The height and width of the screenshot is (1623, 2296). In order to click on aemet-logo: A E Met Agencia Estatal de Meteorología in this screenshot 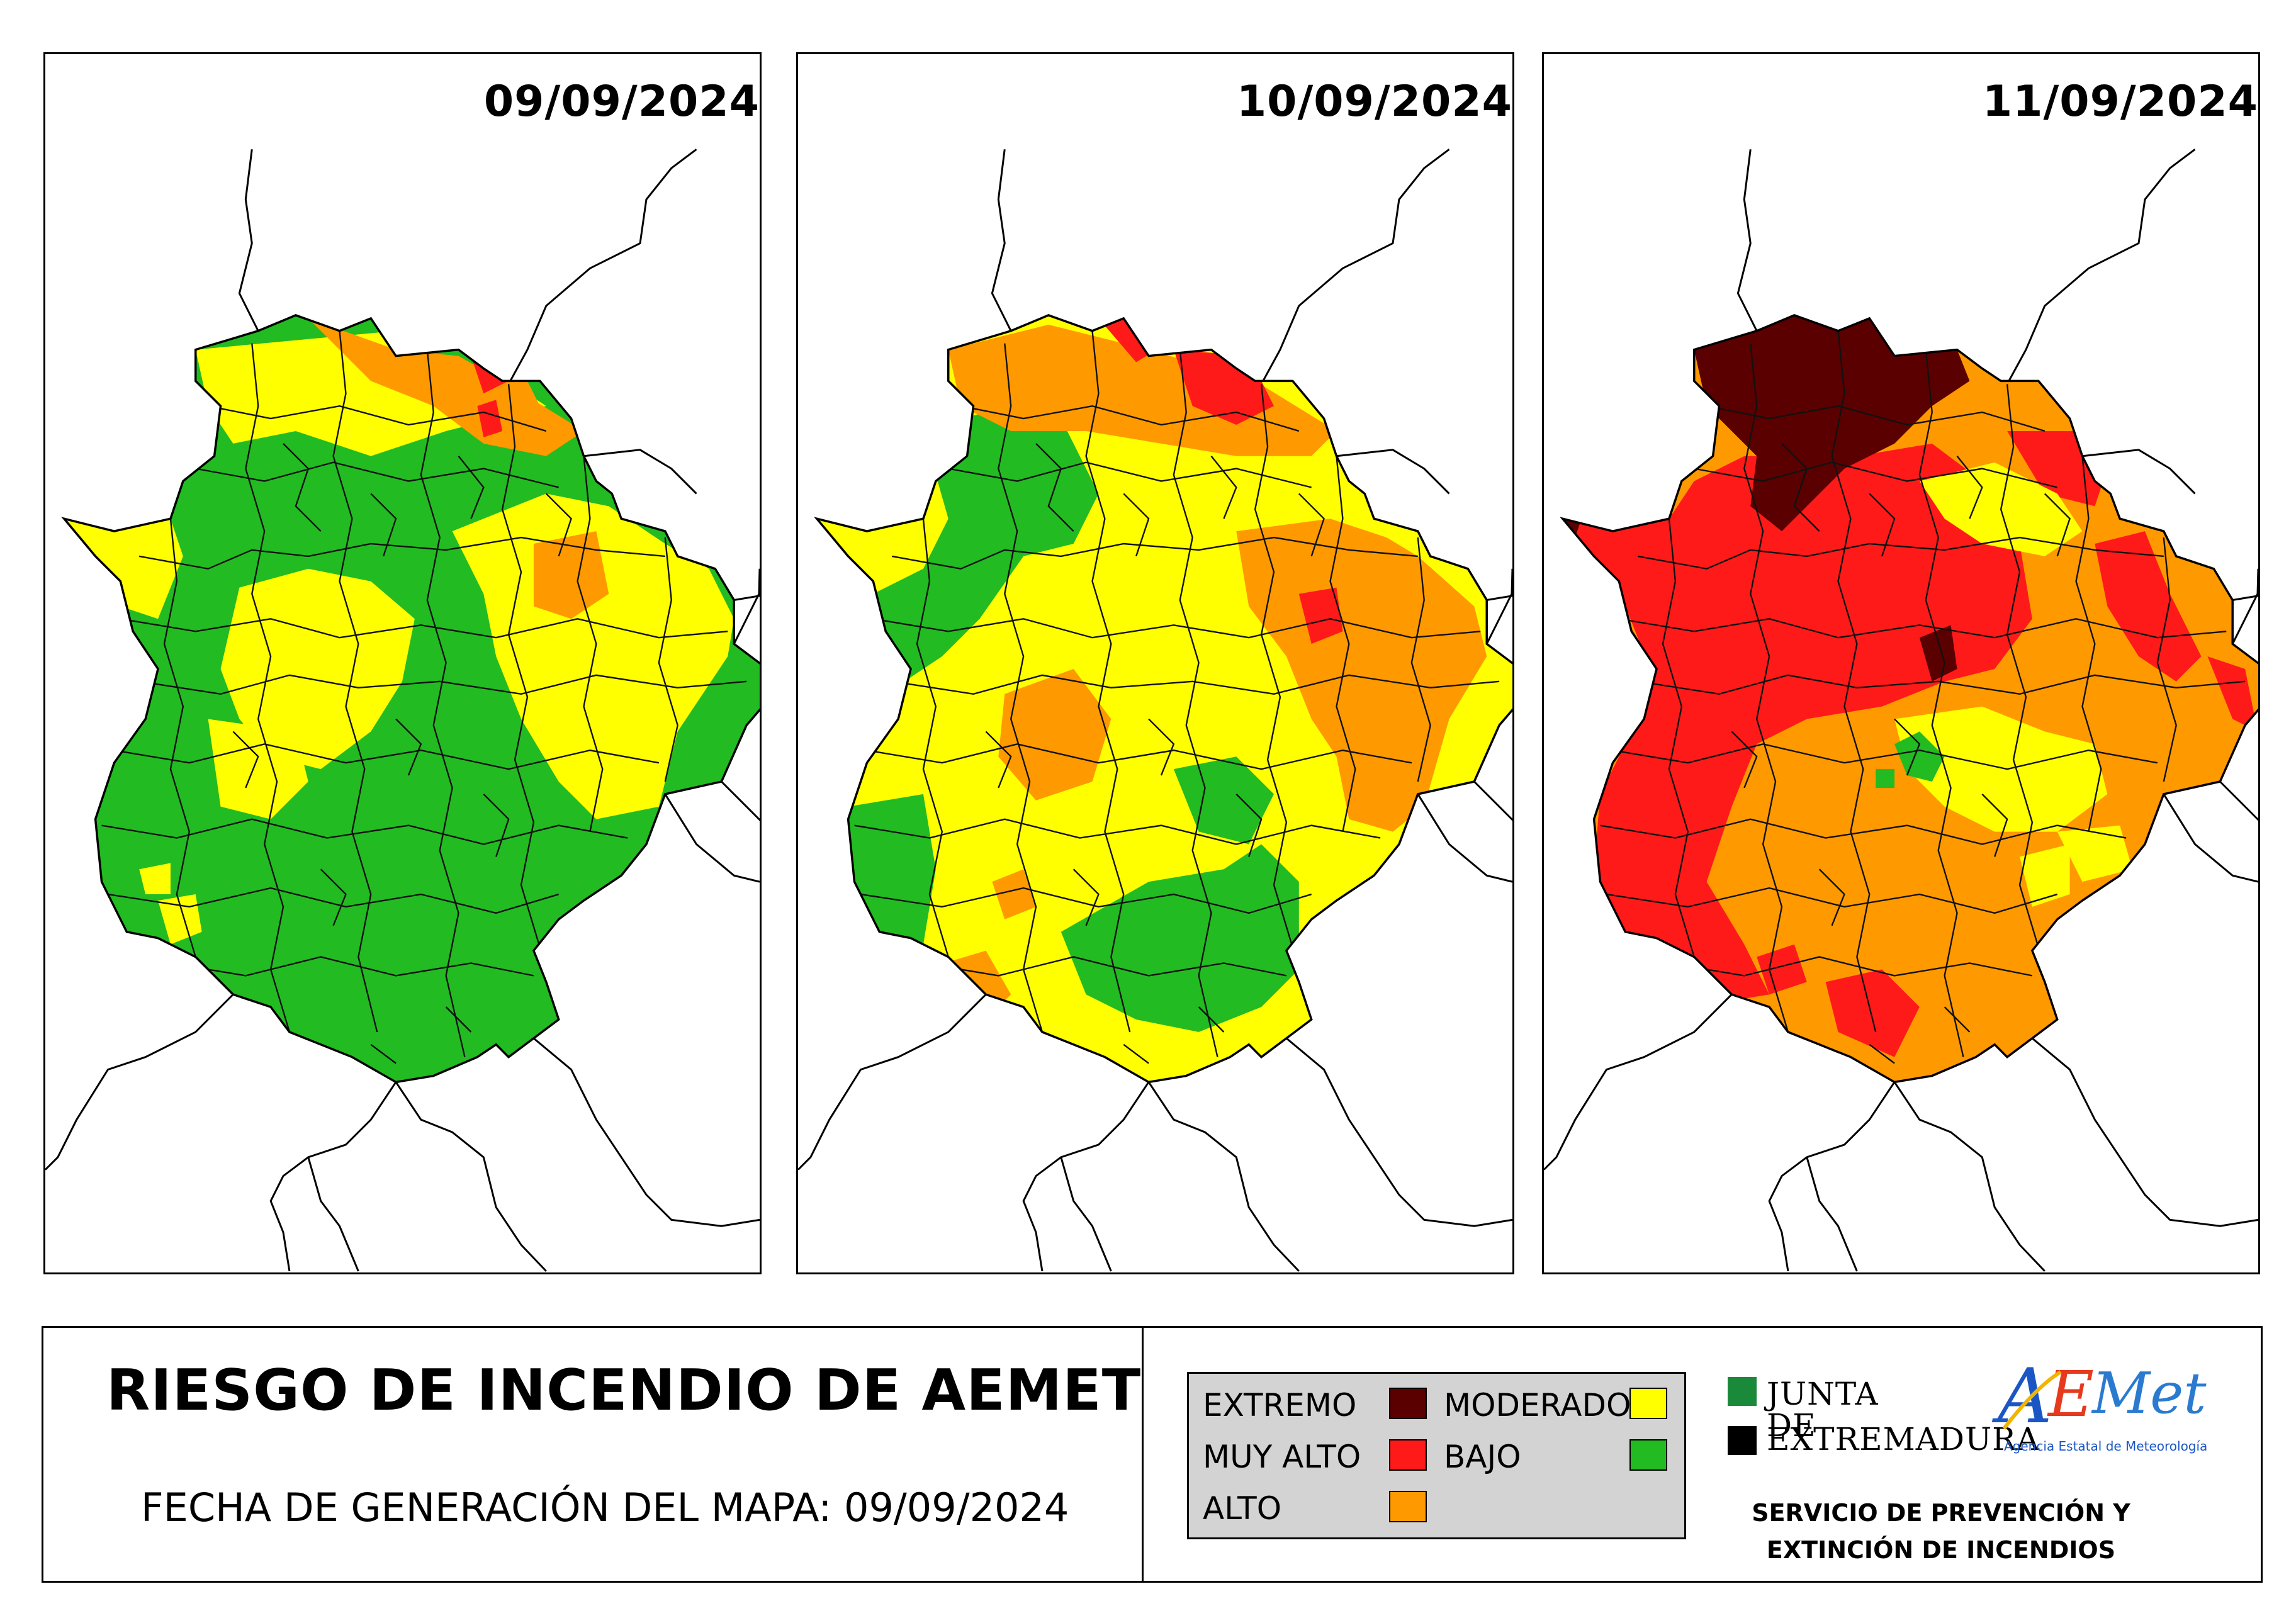, I will do `click(2099, 1403)`.